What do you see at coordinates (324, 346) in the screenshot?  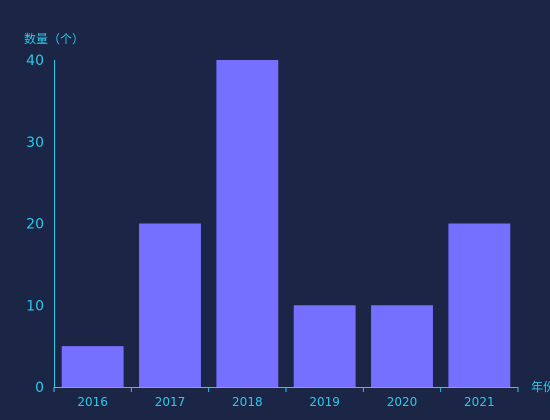 I see `bar-2019` at bounding box center [324, 346].